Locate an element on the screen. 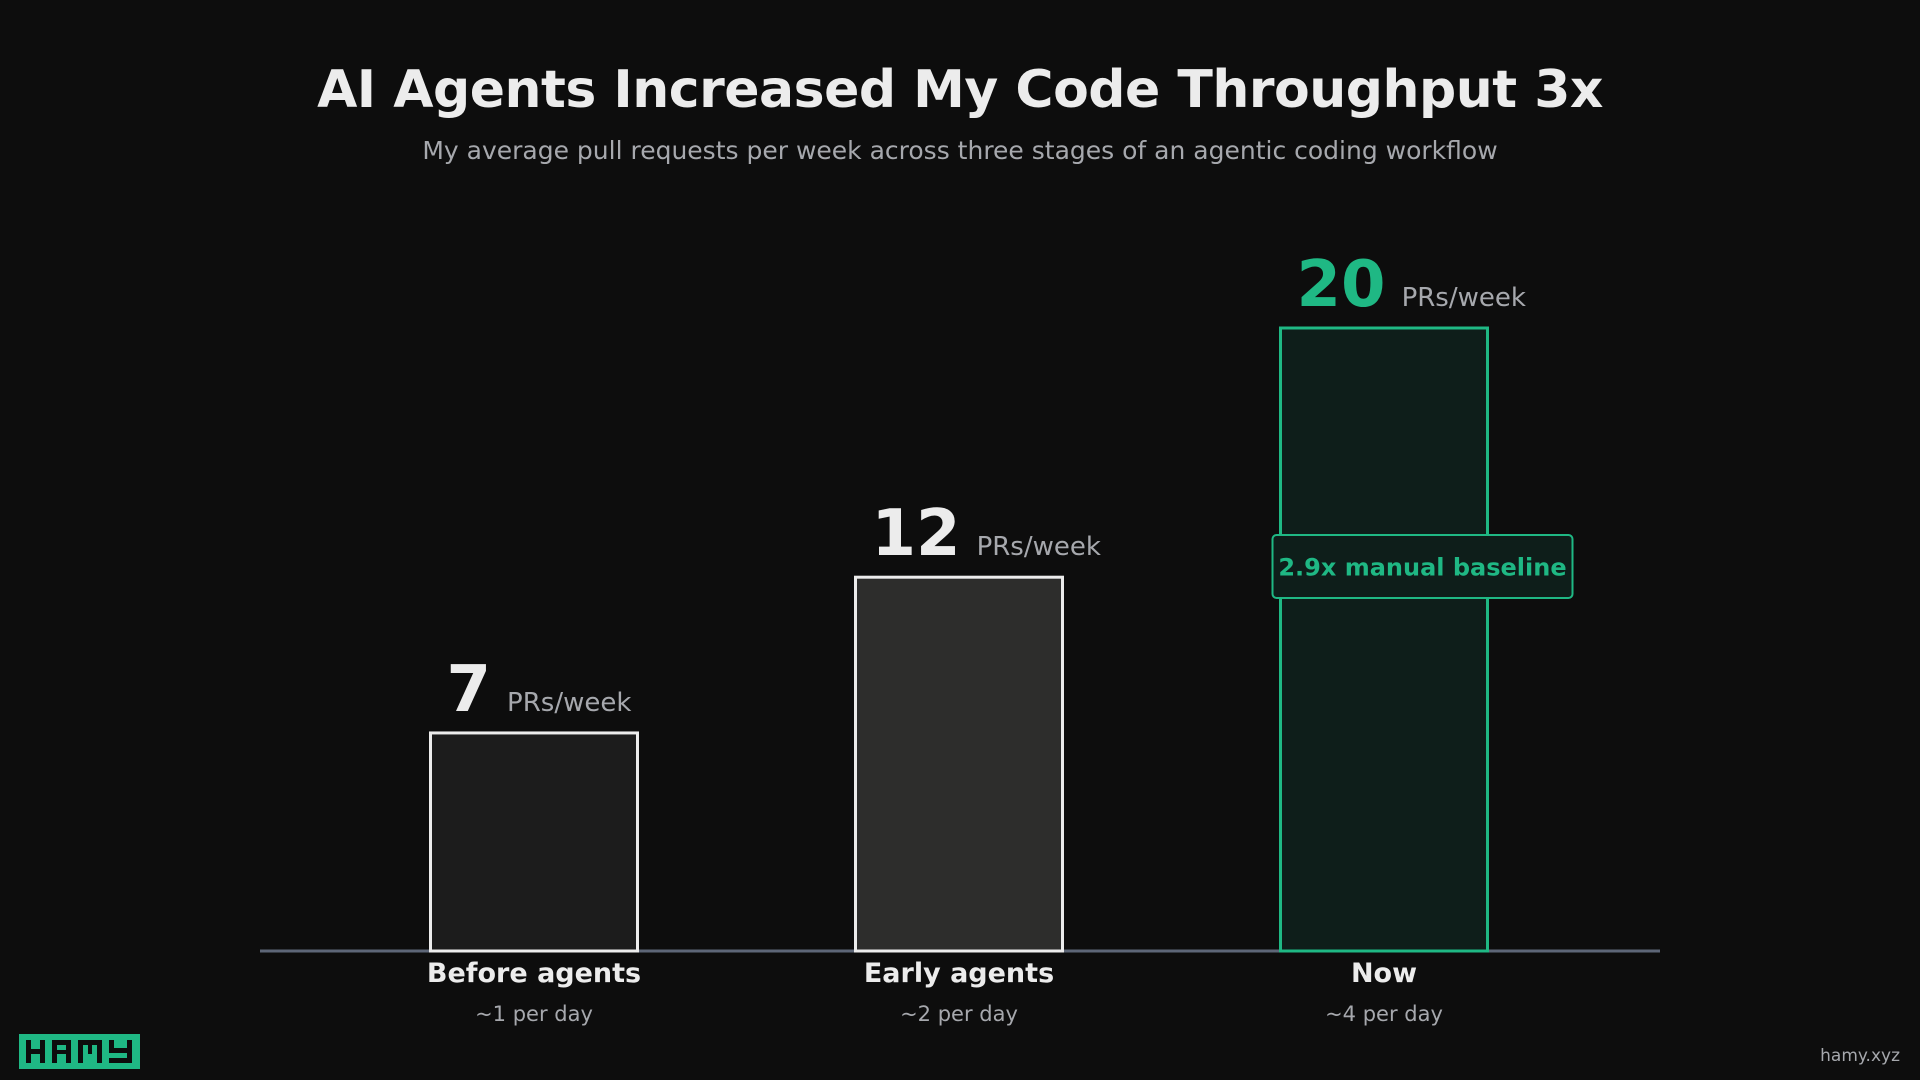 Image resolution: width=1920 pixels, height=1080 pixels. category-note-early-agents: ~2 per day is located at coordinates (959, 1014).